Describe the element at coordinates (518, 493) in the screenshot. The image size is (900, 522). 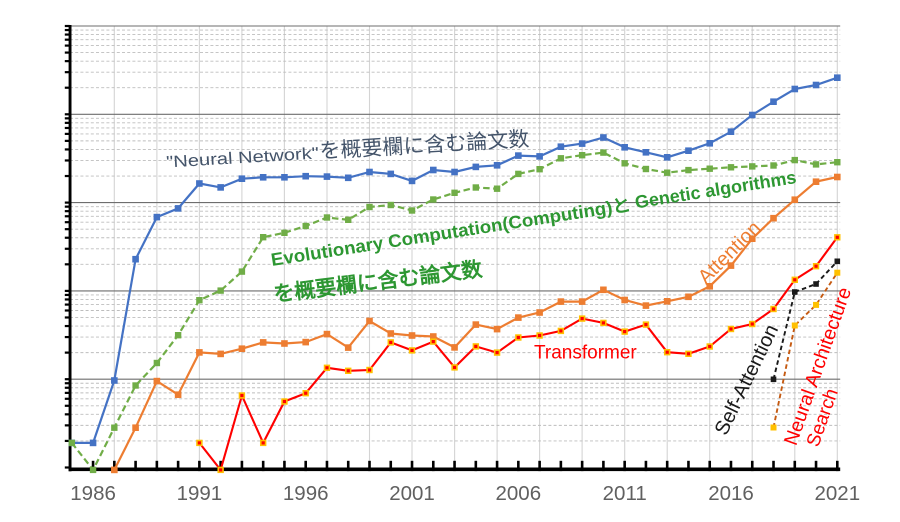
I see `svg-text: 2006` at that location.